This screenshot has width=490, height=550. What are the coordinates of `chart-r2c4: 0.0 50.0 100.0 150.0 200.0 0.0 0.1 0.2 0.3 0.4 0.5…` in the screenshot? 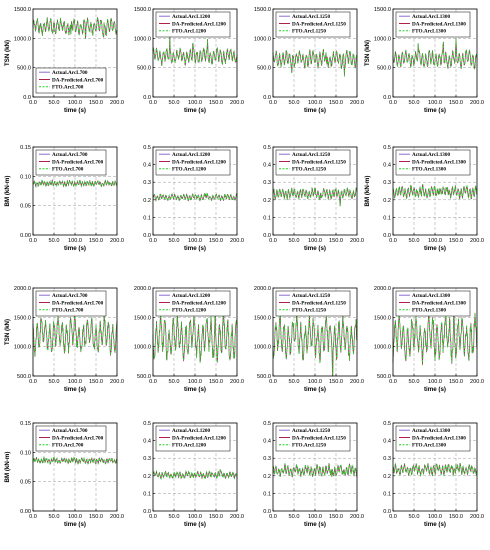 It's located at (424, 198).